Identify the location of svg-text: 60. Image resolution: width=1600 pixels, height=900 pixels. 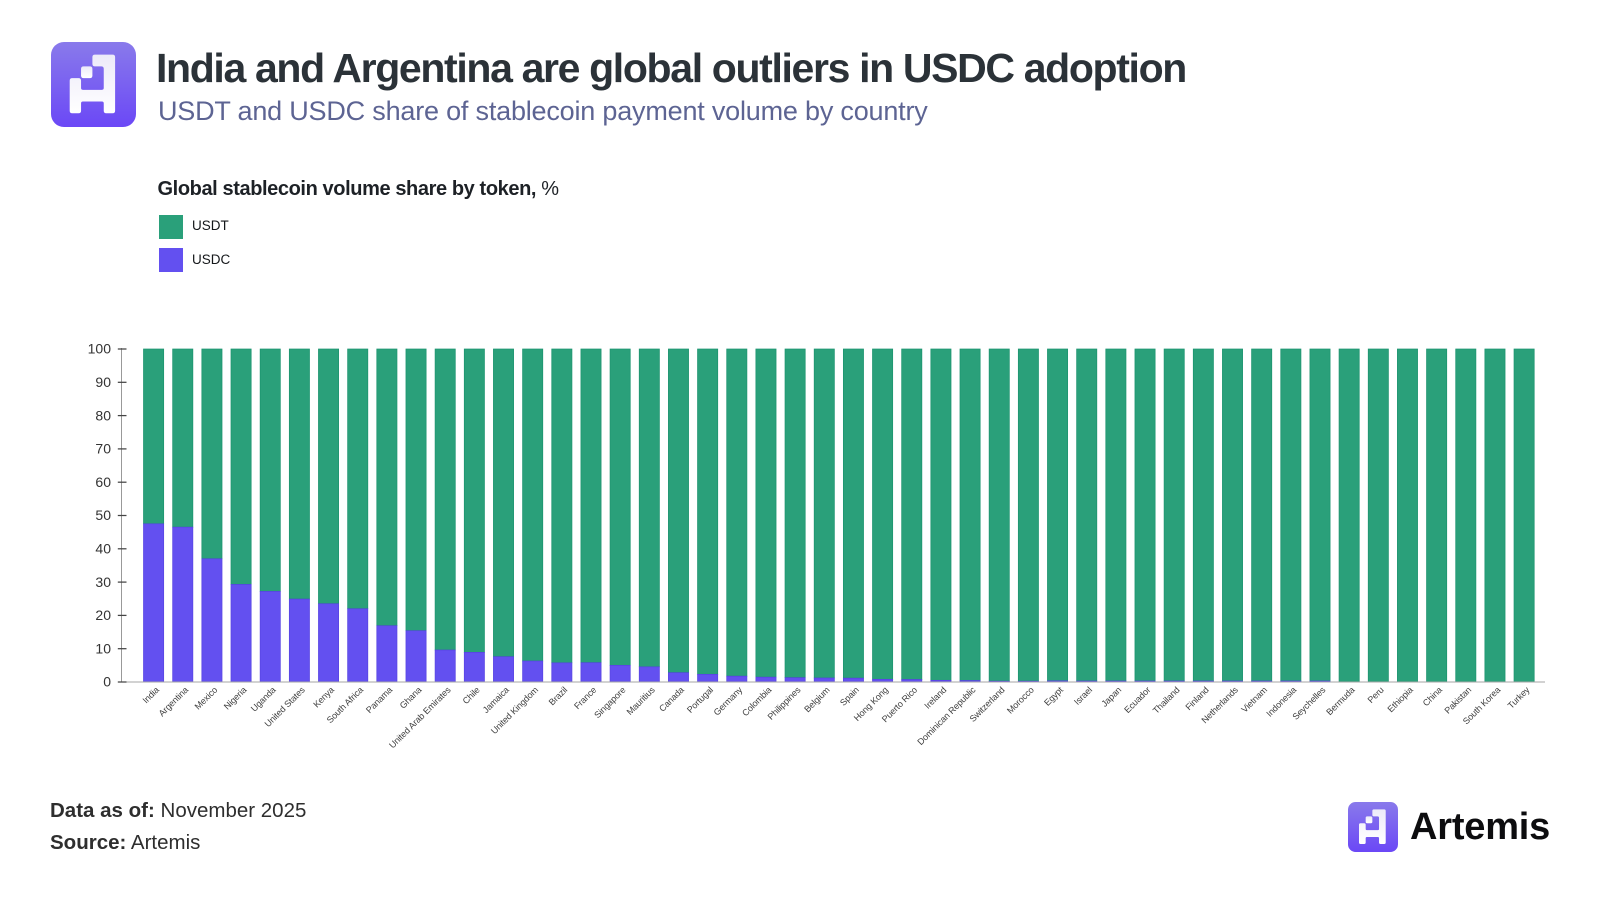
(103, 482).